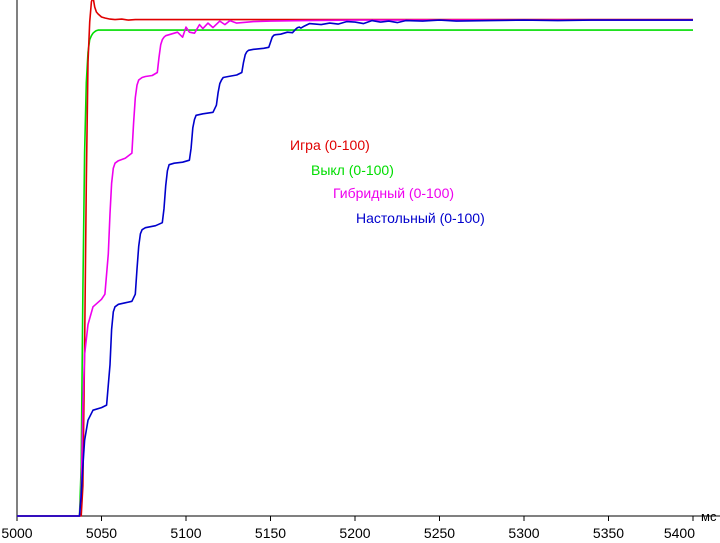 The width and height of the screenshot is (720, 543). I want to click on x-tick-label: 5400, so click(679, 533).